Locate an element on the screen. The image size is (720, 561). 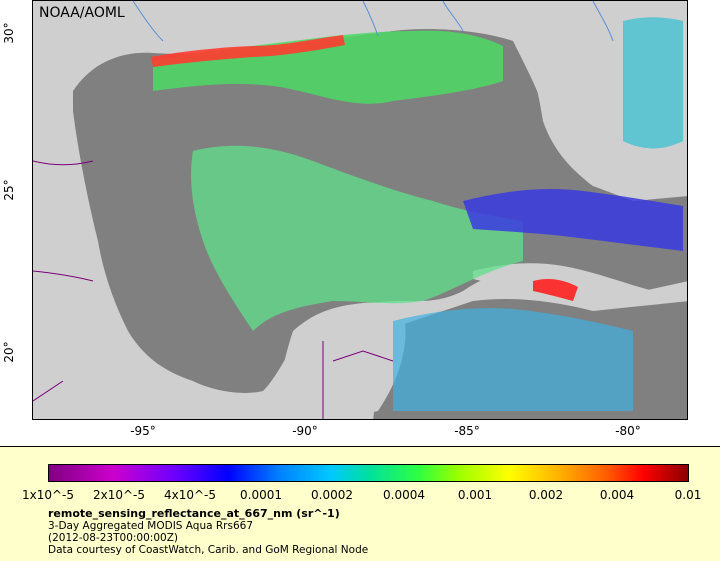
x-tick-label: -85° is located at coordinates (467, 431).